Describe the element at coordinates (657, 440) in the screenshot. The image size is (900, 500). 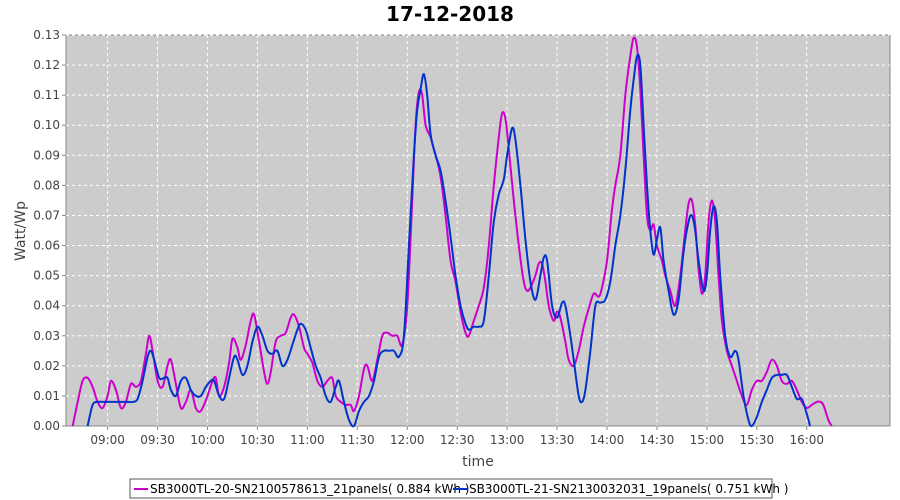
I see `x-tick-label: 14:30` at that location.